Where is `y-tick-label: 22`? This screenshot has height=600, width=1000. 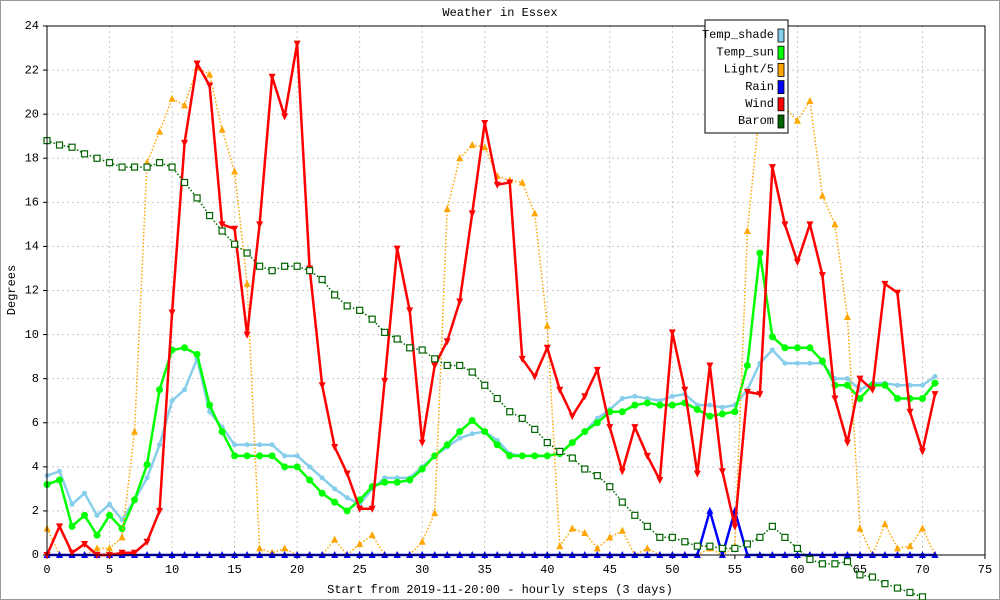 y-tick-label: 22 is located at coordinates (32, 70).